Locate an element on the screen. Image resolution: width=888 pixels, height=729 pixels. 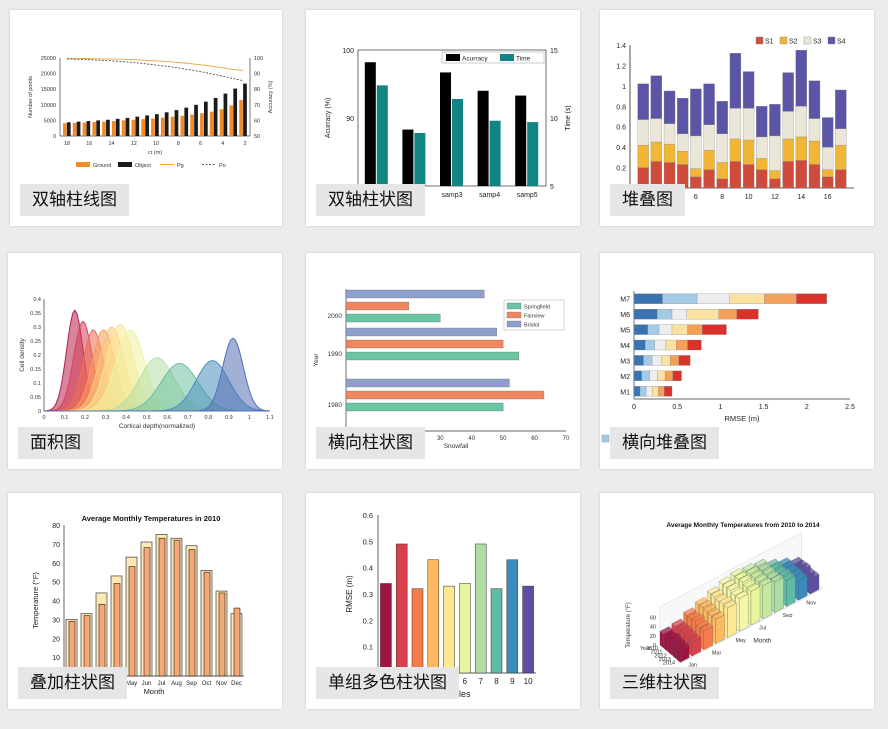
y-tick-label: 0.35 is located at coordinates (35, 314).